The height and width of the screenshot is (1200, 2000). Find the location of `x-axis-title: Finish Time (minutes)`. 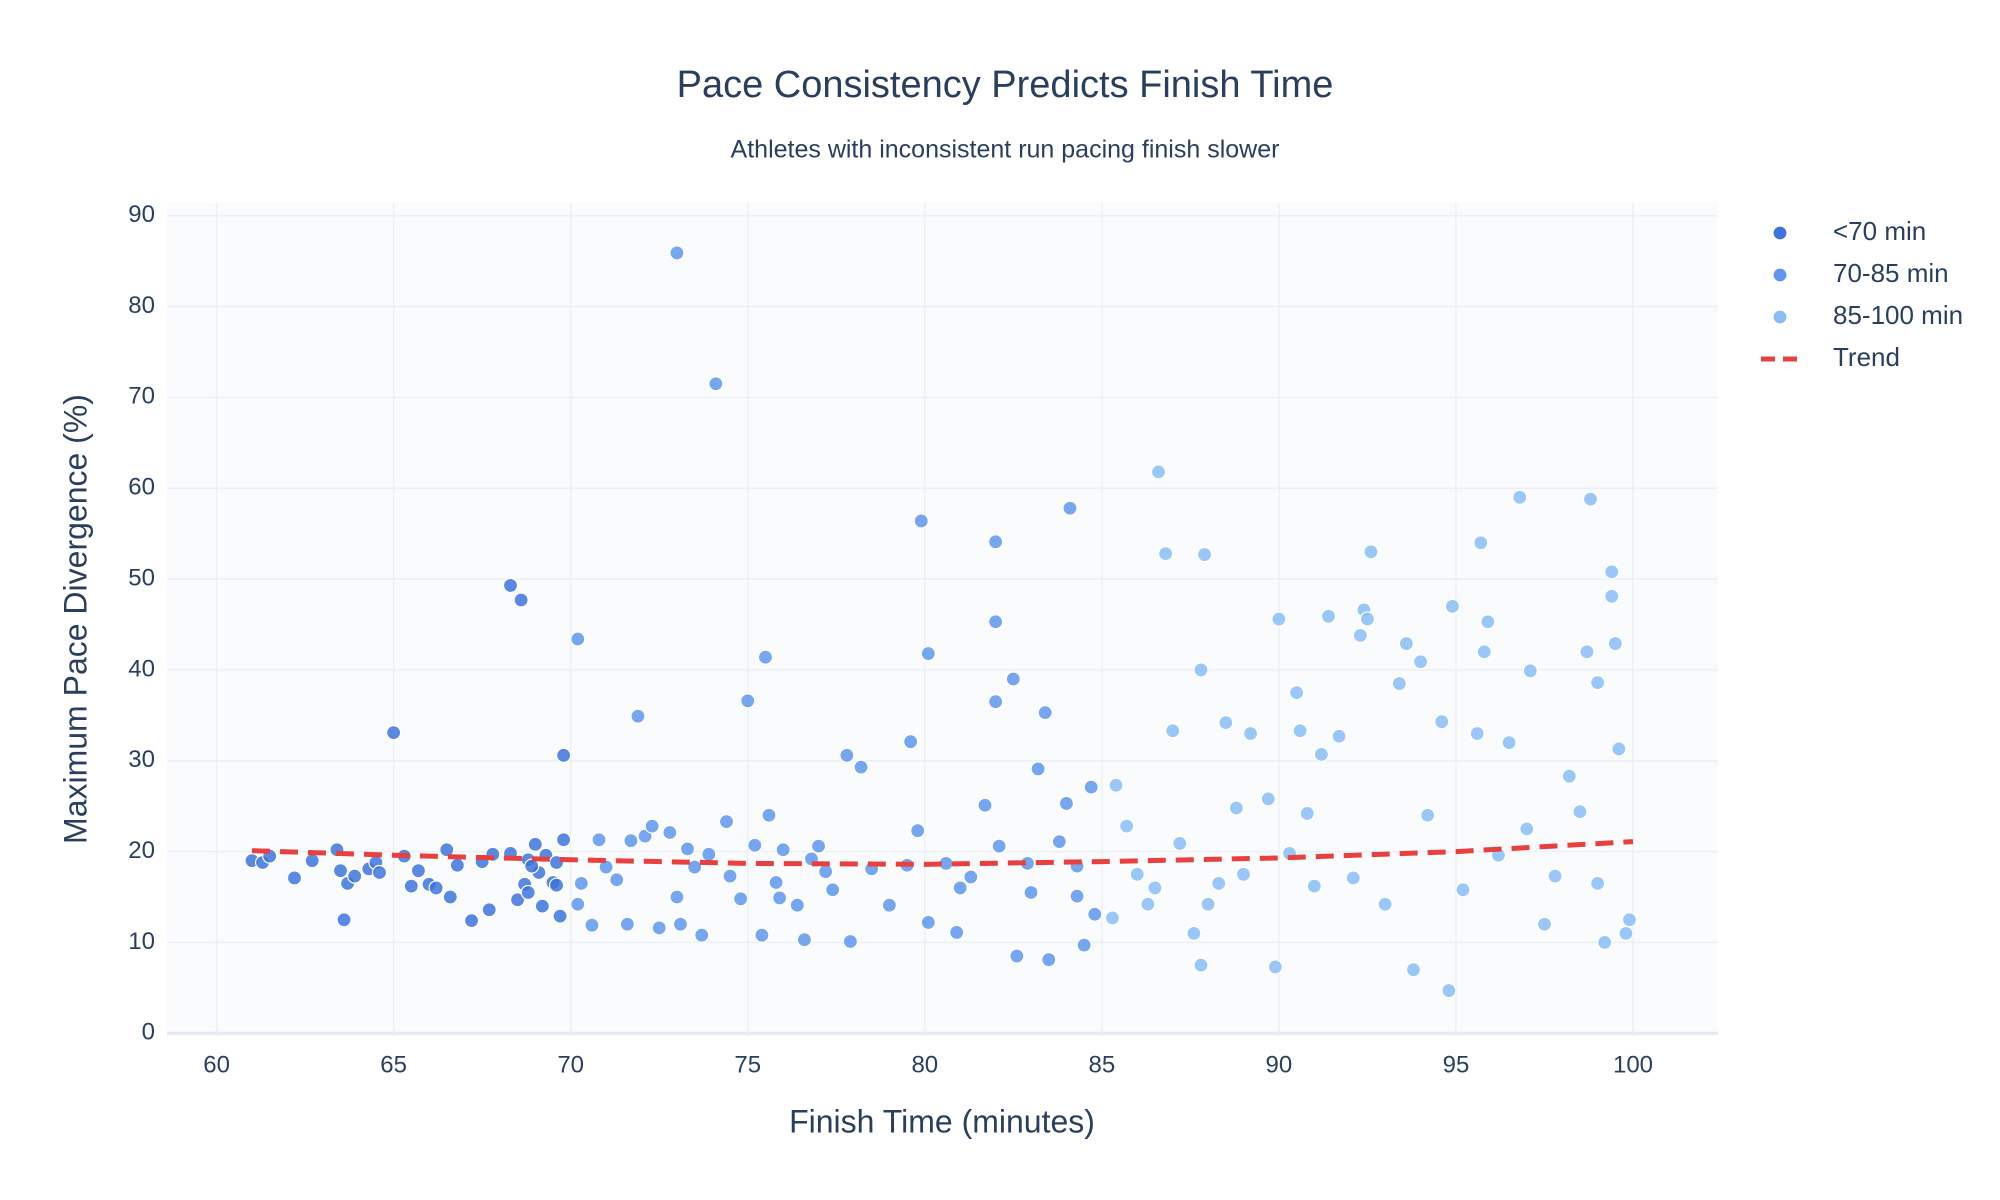

x-axis-title: Finish Time (minutes) is located at coordinates (942, 1121).